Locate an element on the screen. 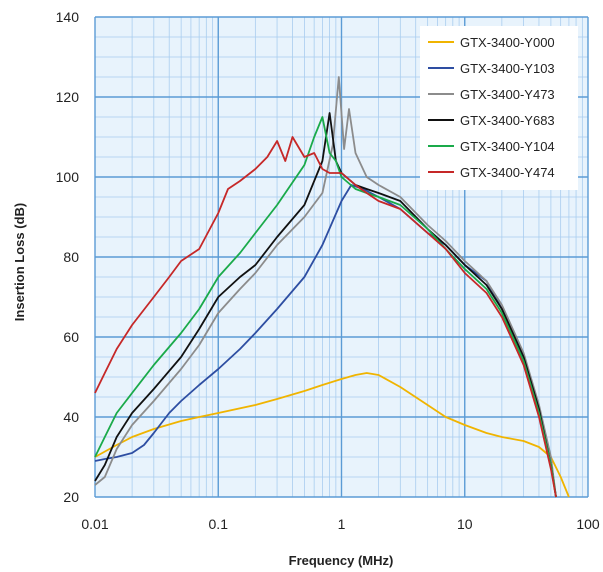  x-tick-label: 100 is located at coordinates (588, 524).